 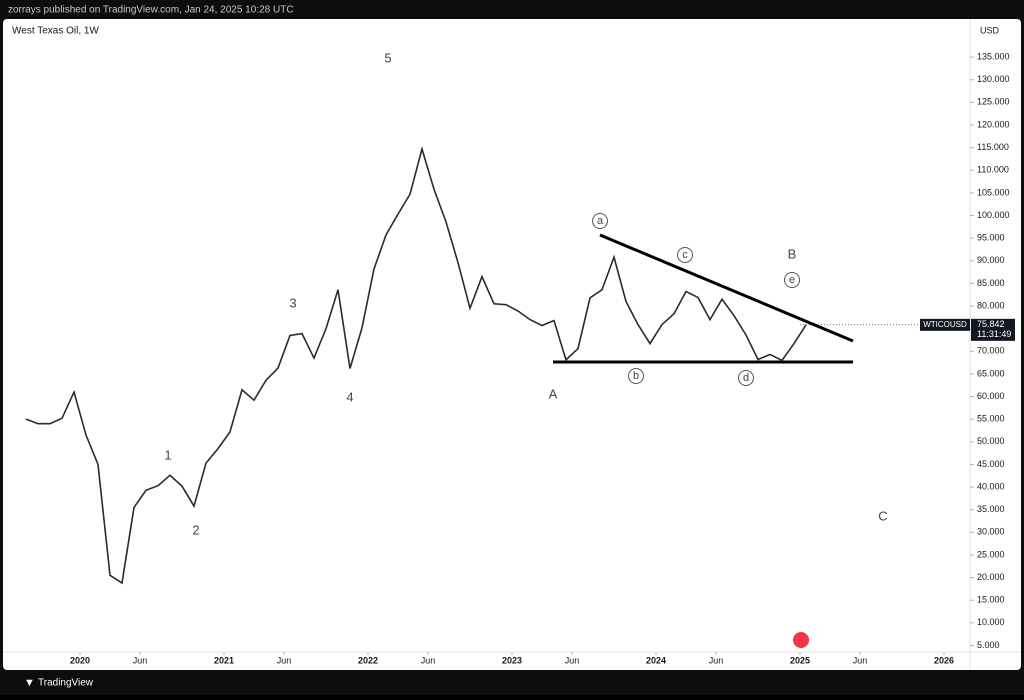 What do you see at coordinates (990, 30) in the screenshot?
I see `unit-label: USD` at bounding box center [990, 30].